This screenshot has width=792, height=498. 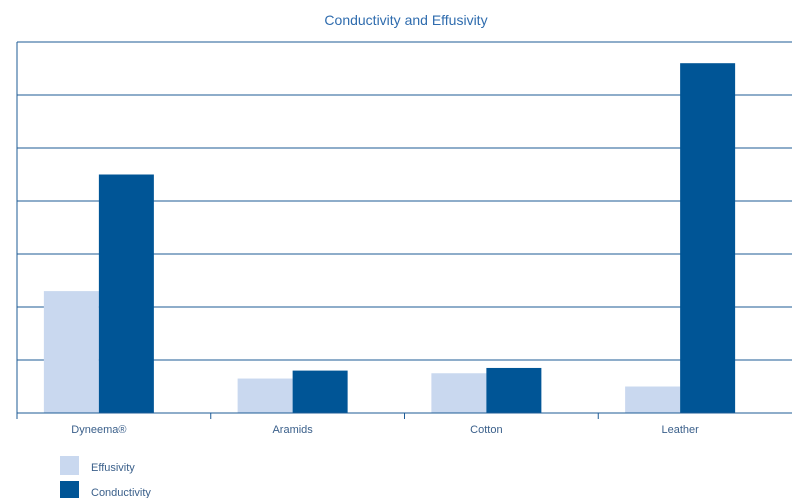 I want to click on category-label: Dyneema®, so click(x=98, y=430).